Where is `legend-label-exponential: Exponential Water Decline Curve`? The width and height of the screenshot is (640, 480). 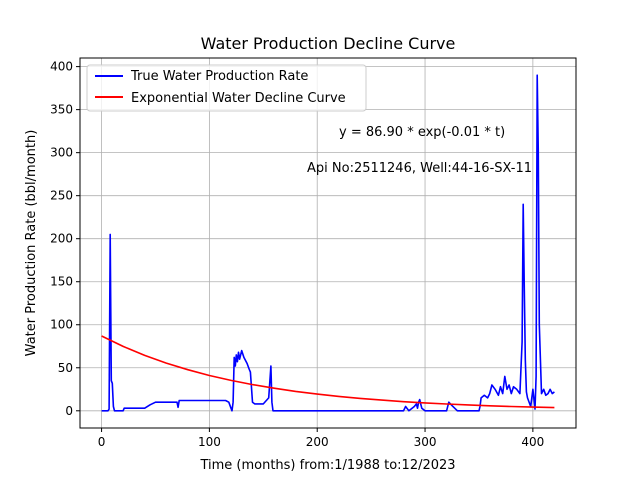
legend-label-exponential: Exponential Water Decline Curve is located at coordinates (238, 98).